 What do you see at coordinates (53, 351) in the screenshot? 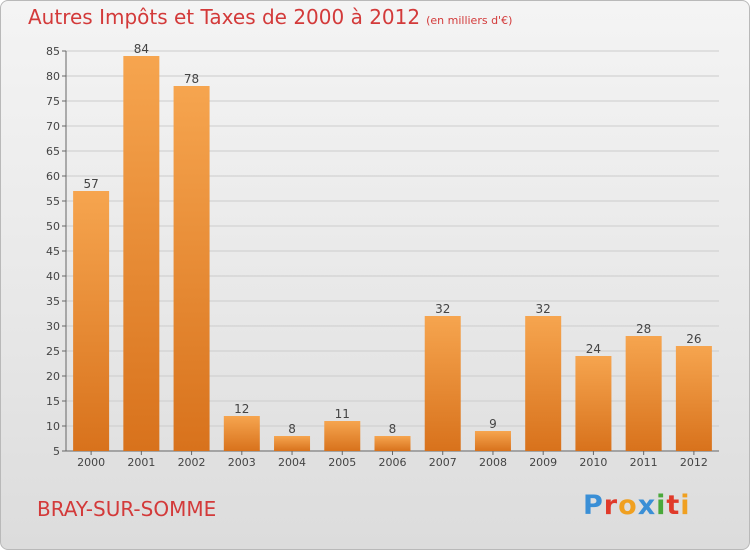
I see `y-tick-label: 25` at bounding box center [53, 351].